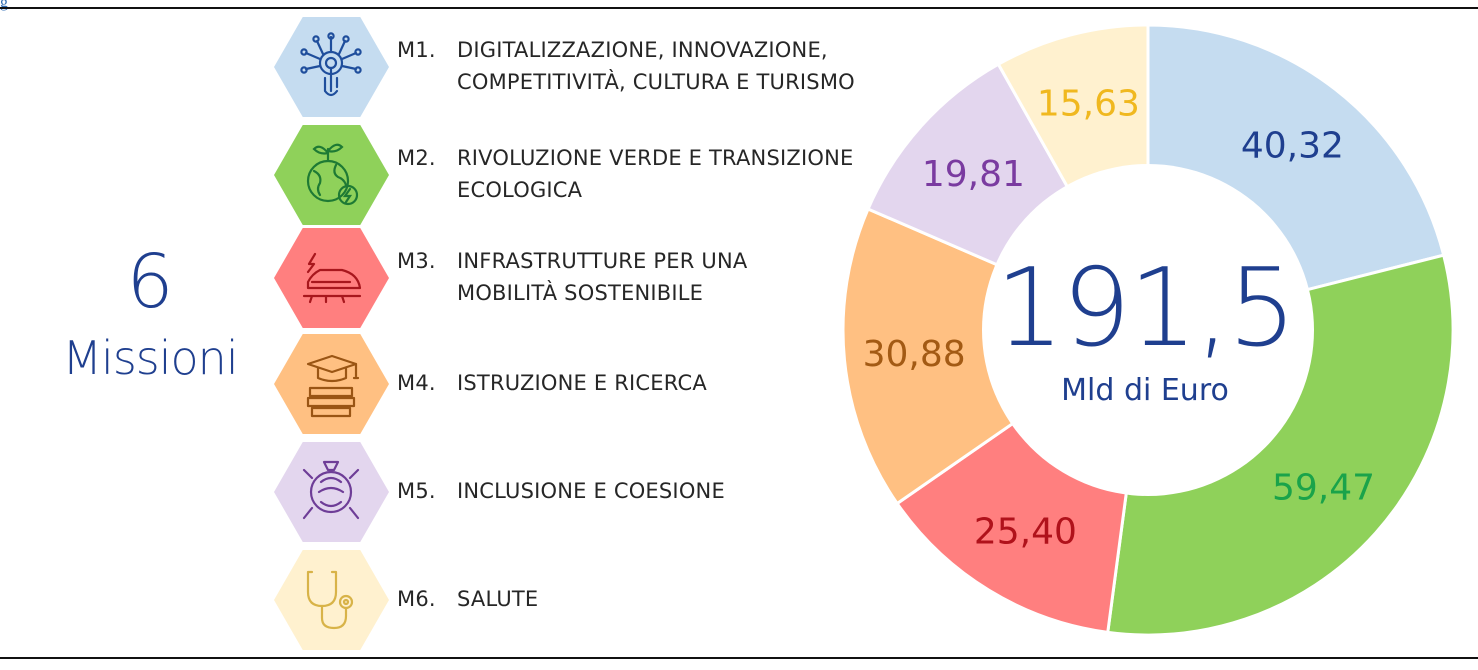 This screenshot has height=670, width=1478. I want to click on slice-value-m4: 30,88, so click(914, 354).